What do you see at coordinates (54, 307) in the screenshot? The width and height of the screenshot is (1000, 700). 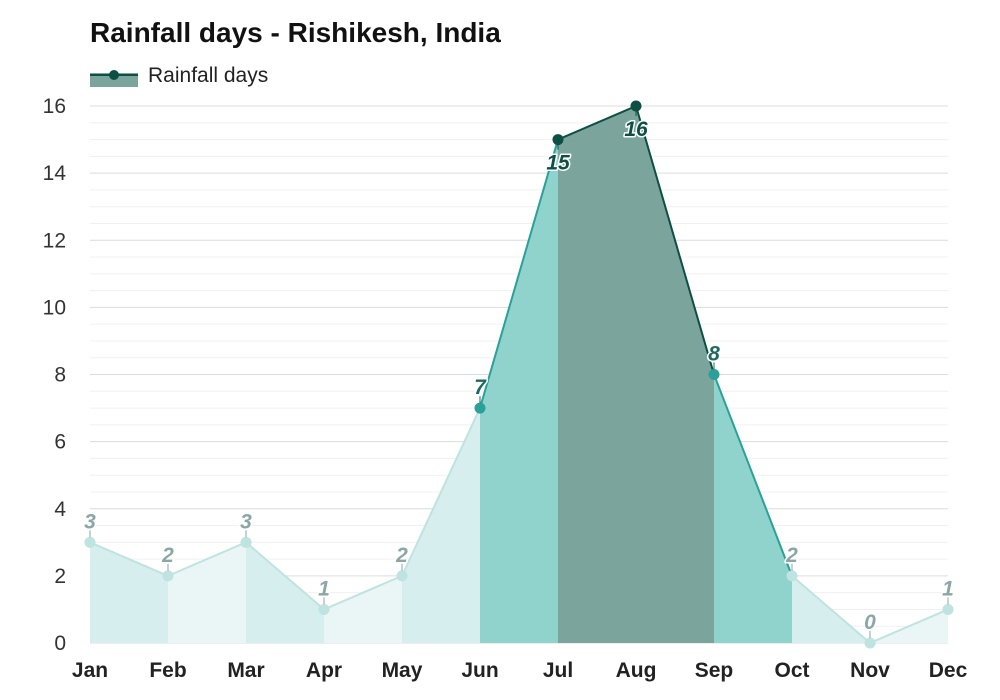 I see `y-tick-label: 10` at bounding box center [54, 307].